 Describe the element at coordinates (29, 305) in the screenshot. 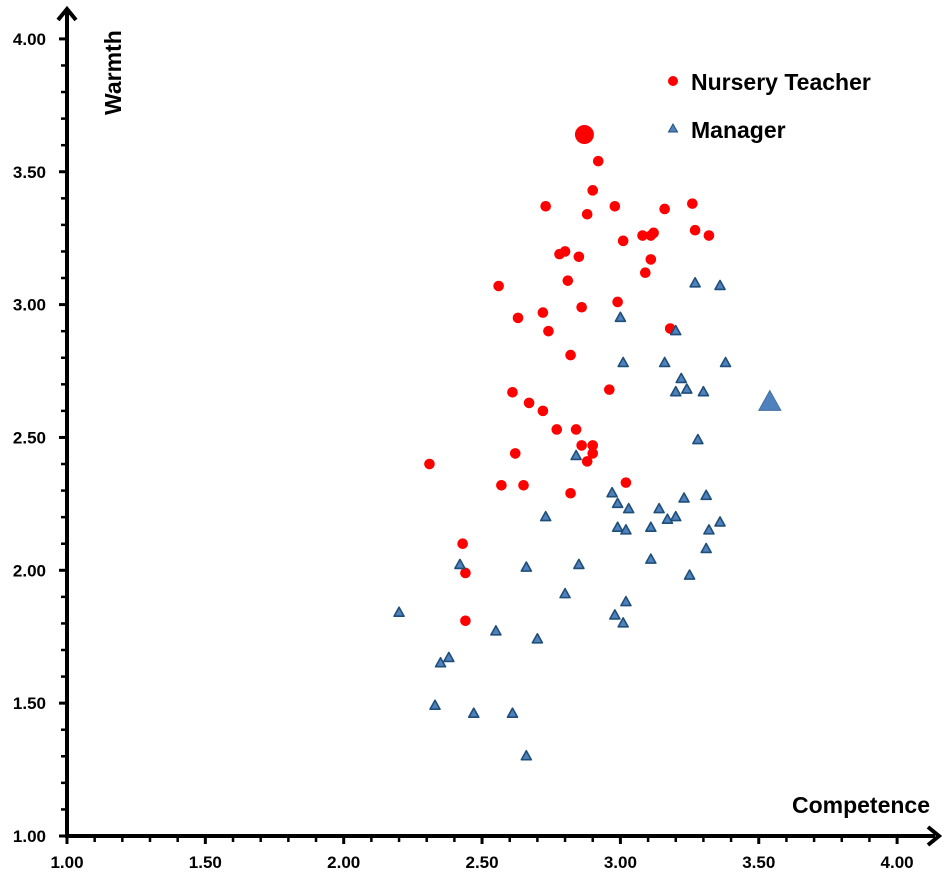

I see `y-tick-label: 3.00` at that location.